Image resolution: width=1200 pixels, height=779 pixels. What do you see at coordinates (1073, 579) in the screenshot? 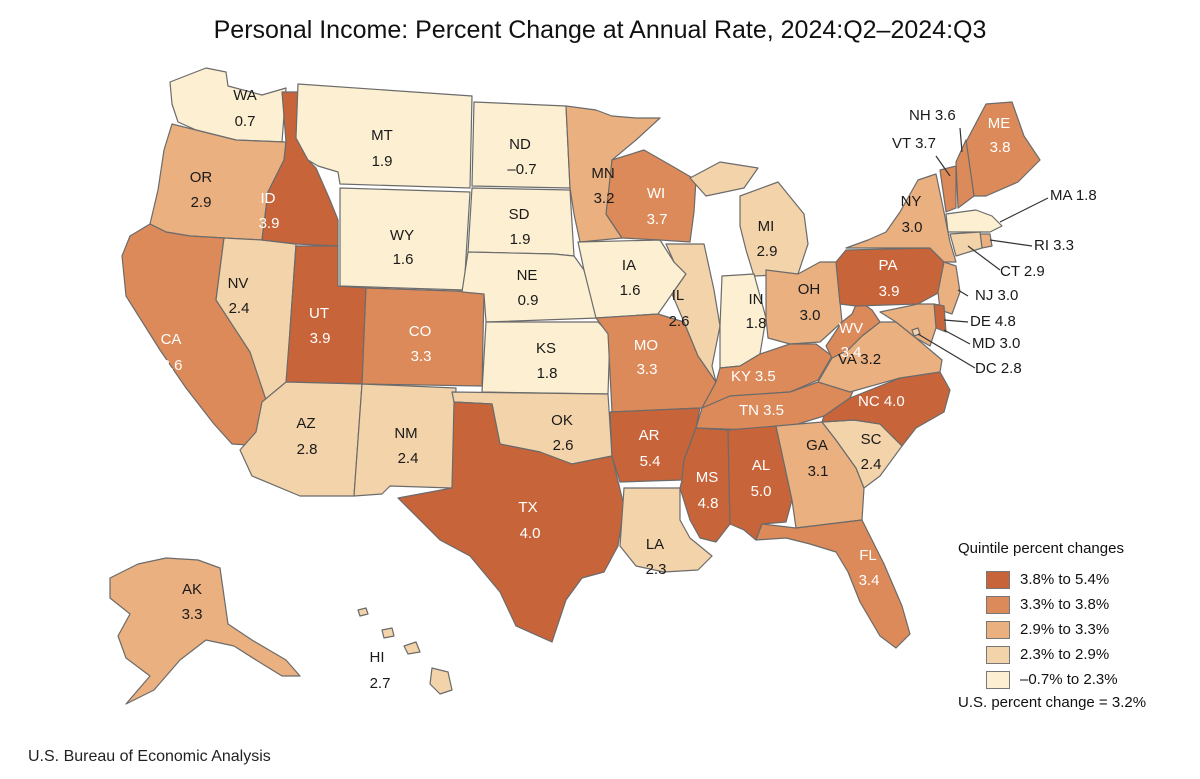
I see `legend-item: 3.8% to 5.4%` at bounding box center [1073, 579].